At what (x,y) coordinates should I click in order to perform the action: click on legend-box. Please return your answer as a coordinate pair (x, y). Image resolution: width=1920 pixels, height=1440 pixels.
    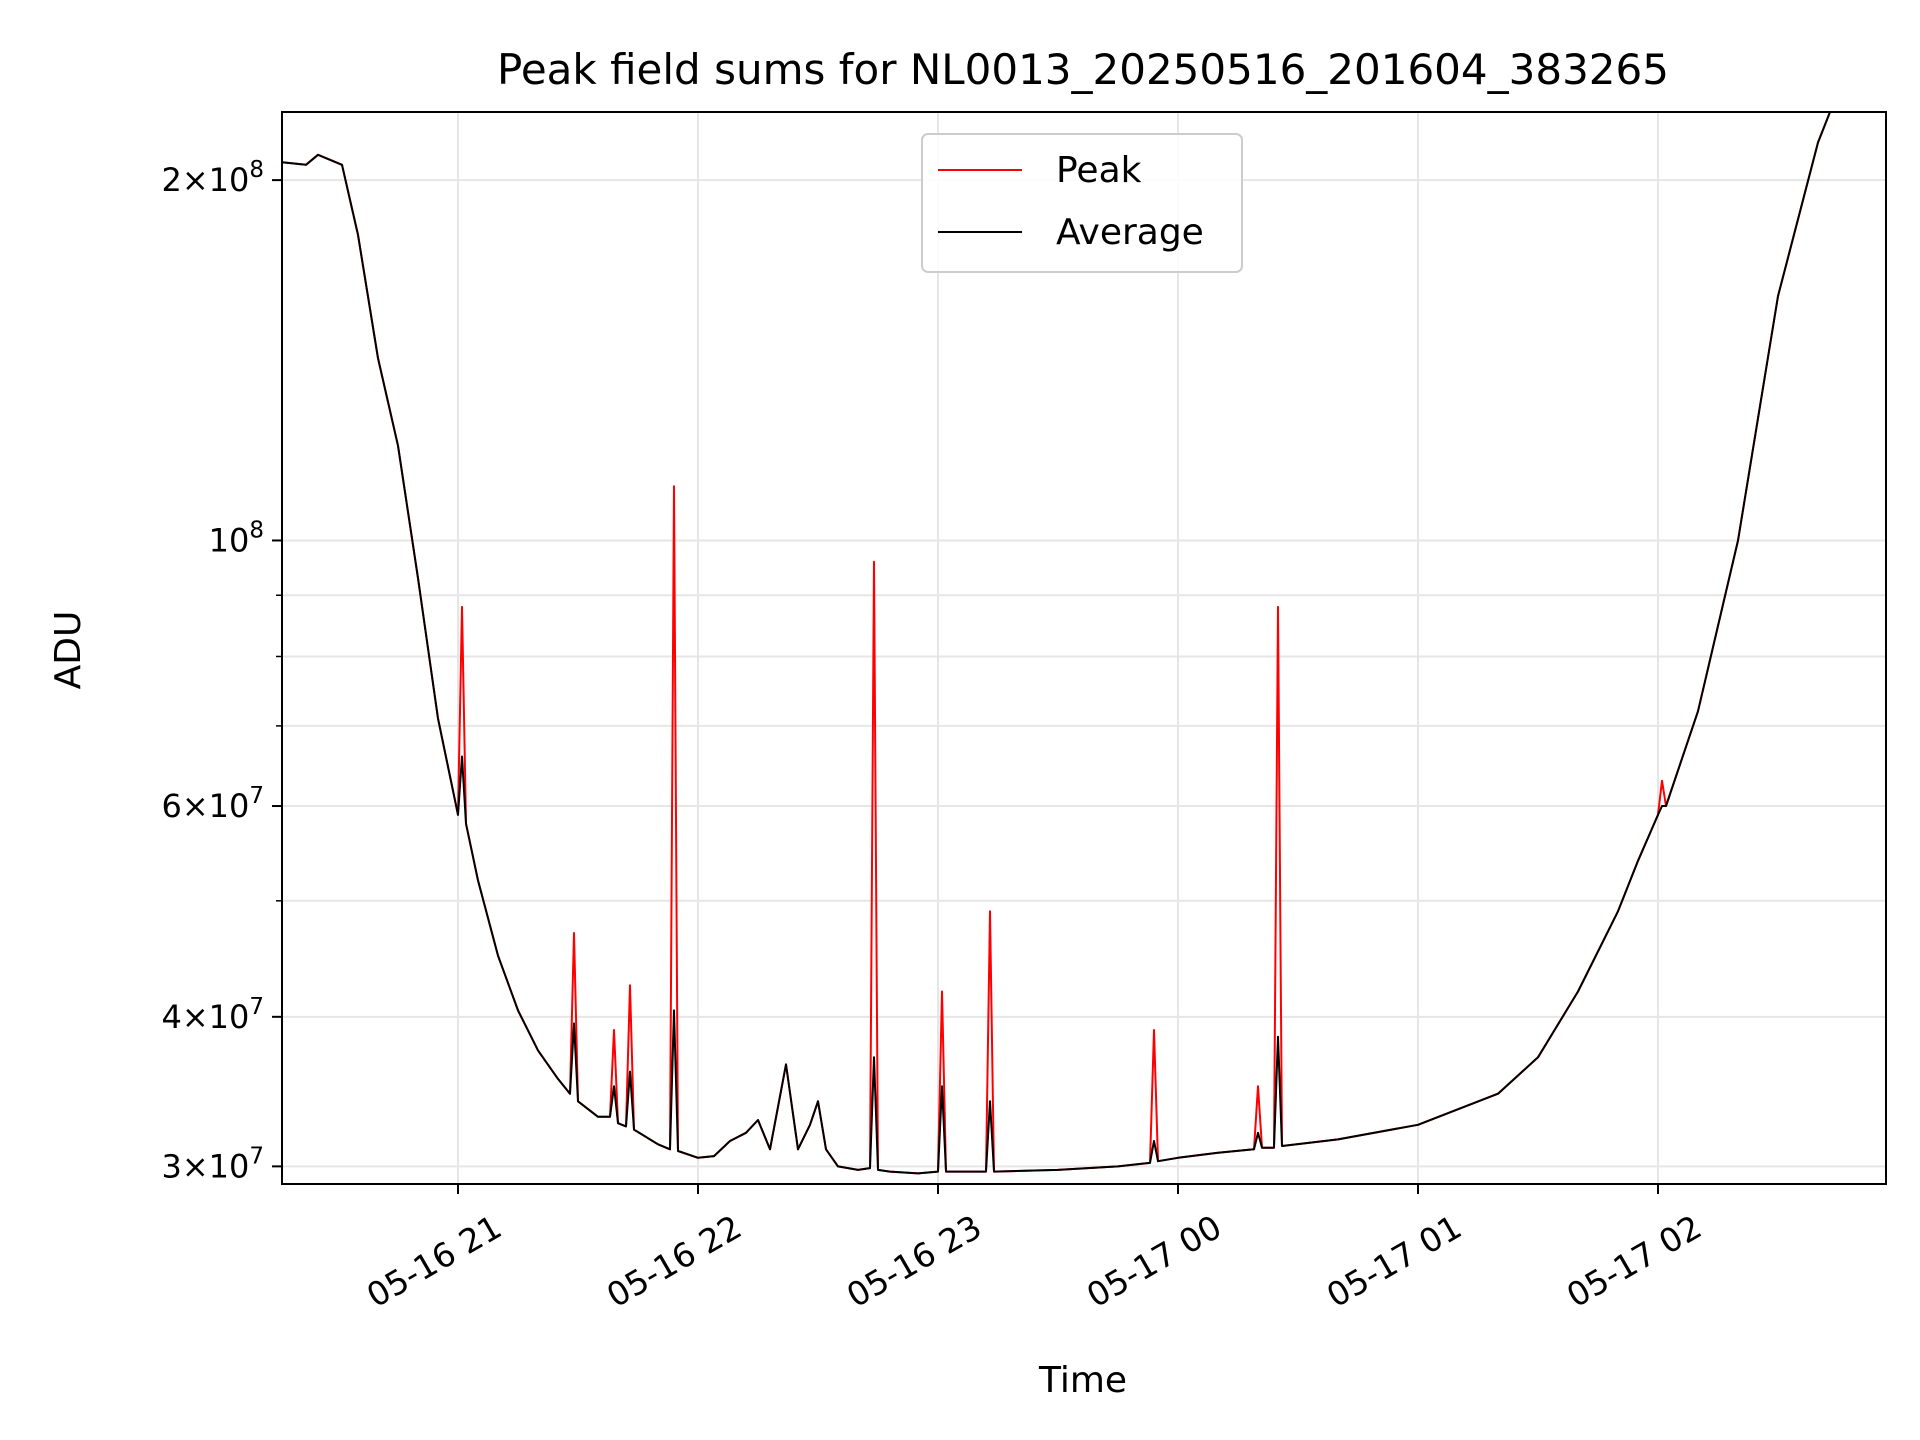
    Looking at the image, I should click on (1082, 203).